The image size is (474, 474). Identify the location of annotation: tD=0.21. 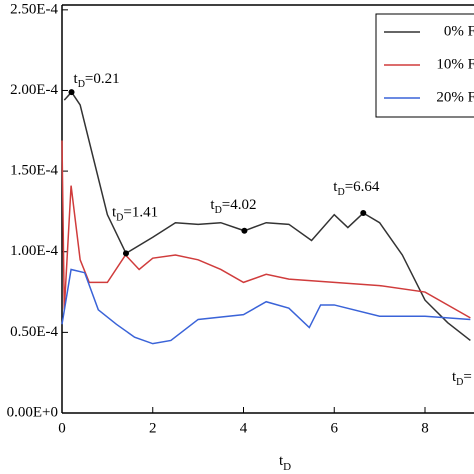
(97, 81).